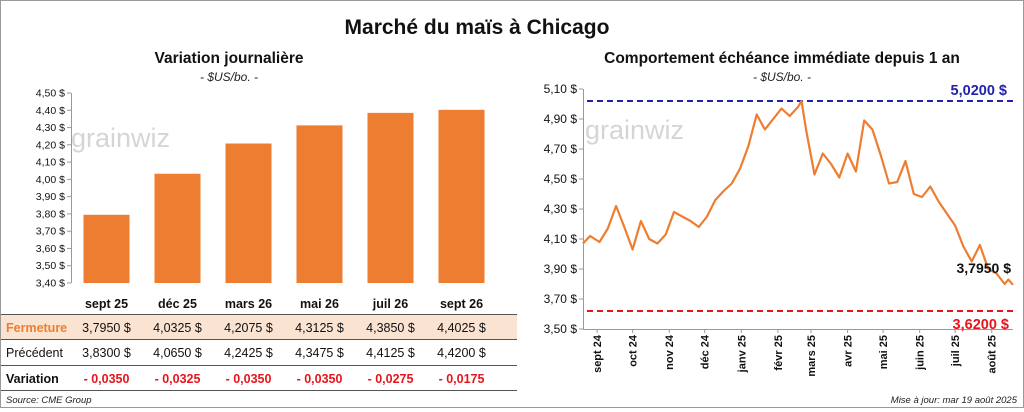 The width and height of the screenshot is (1024, 412). What do you see at coordinates (177, 304) in the screenshot?
I see `bar-category-label: déc 25` at bounding box center [177, 304].